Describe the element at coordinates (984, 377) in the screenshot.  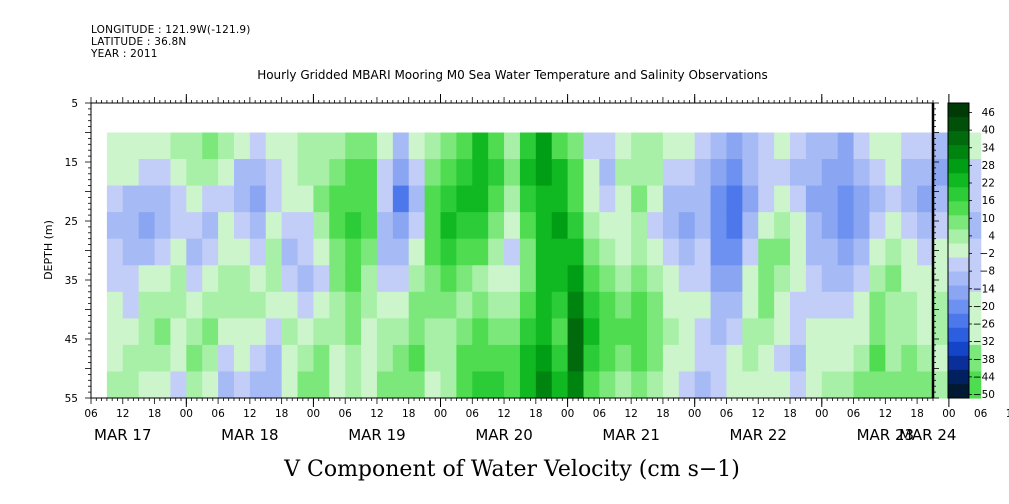
I see `colorbar-label: −44` at that location.